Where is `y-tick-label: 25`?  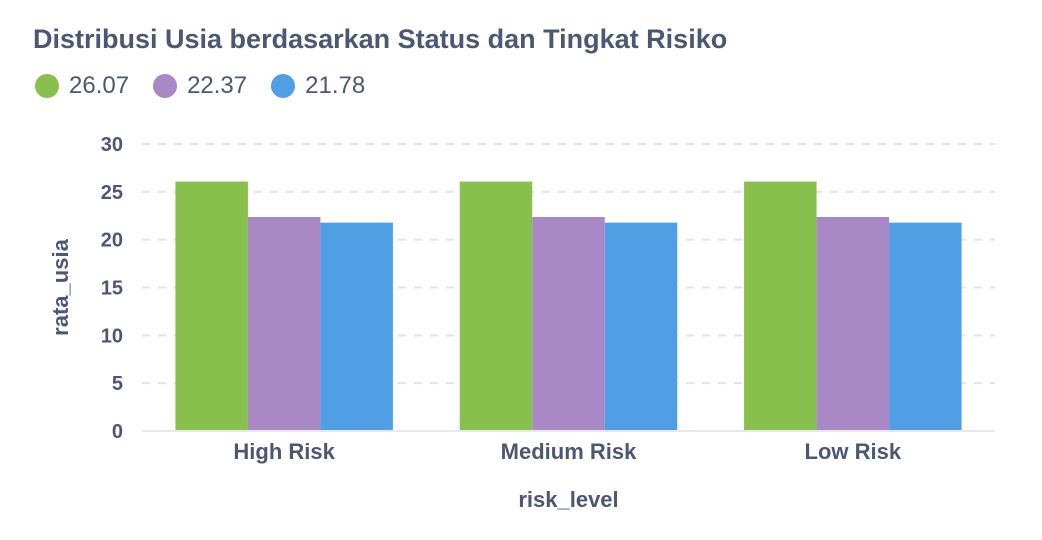 y-tick-label: 25 is located at coordinates (112, 193).